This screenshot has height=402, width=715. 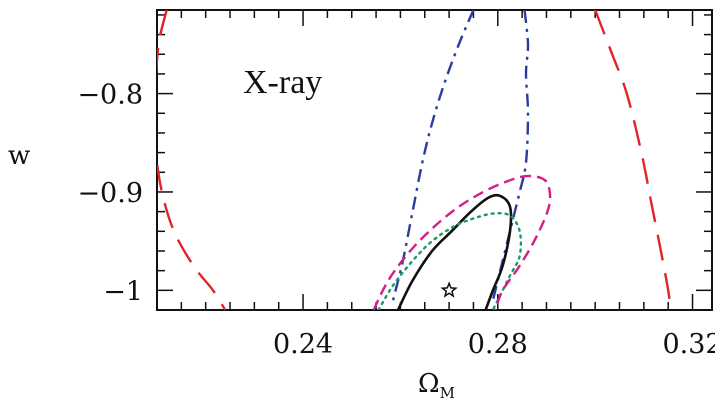 What do you see at coordinates (110, 193) in the screenshot?
I see `y-tick-label: −0.9` at bounding box center [110, 193].